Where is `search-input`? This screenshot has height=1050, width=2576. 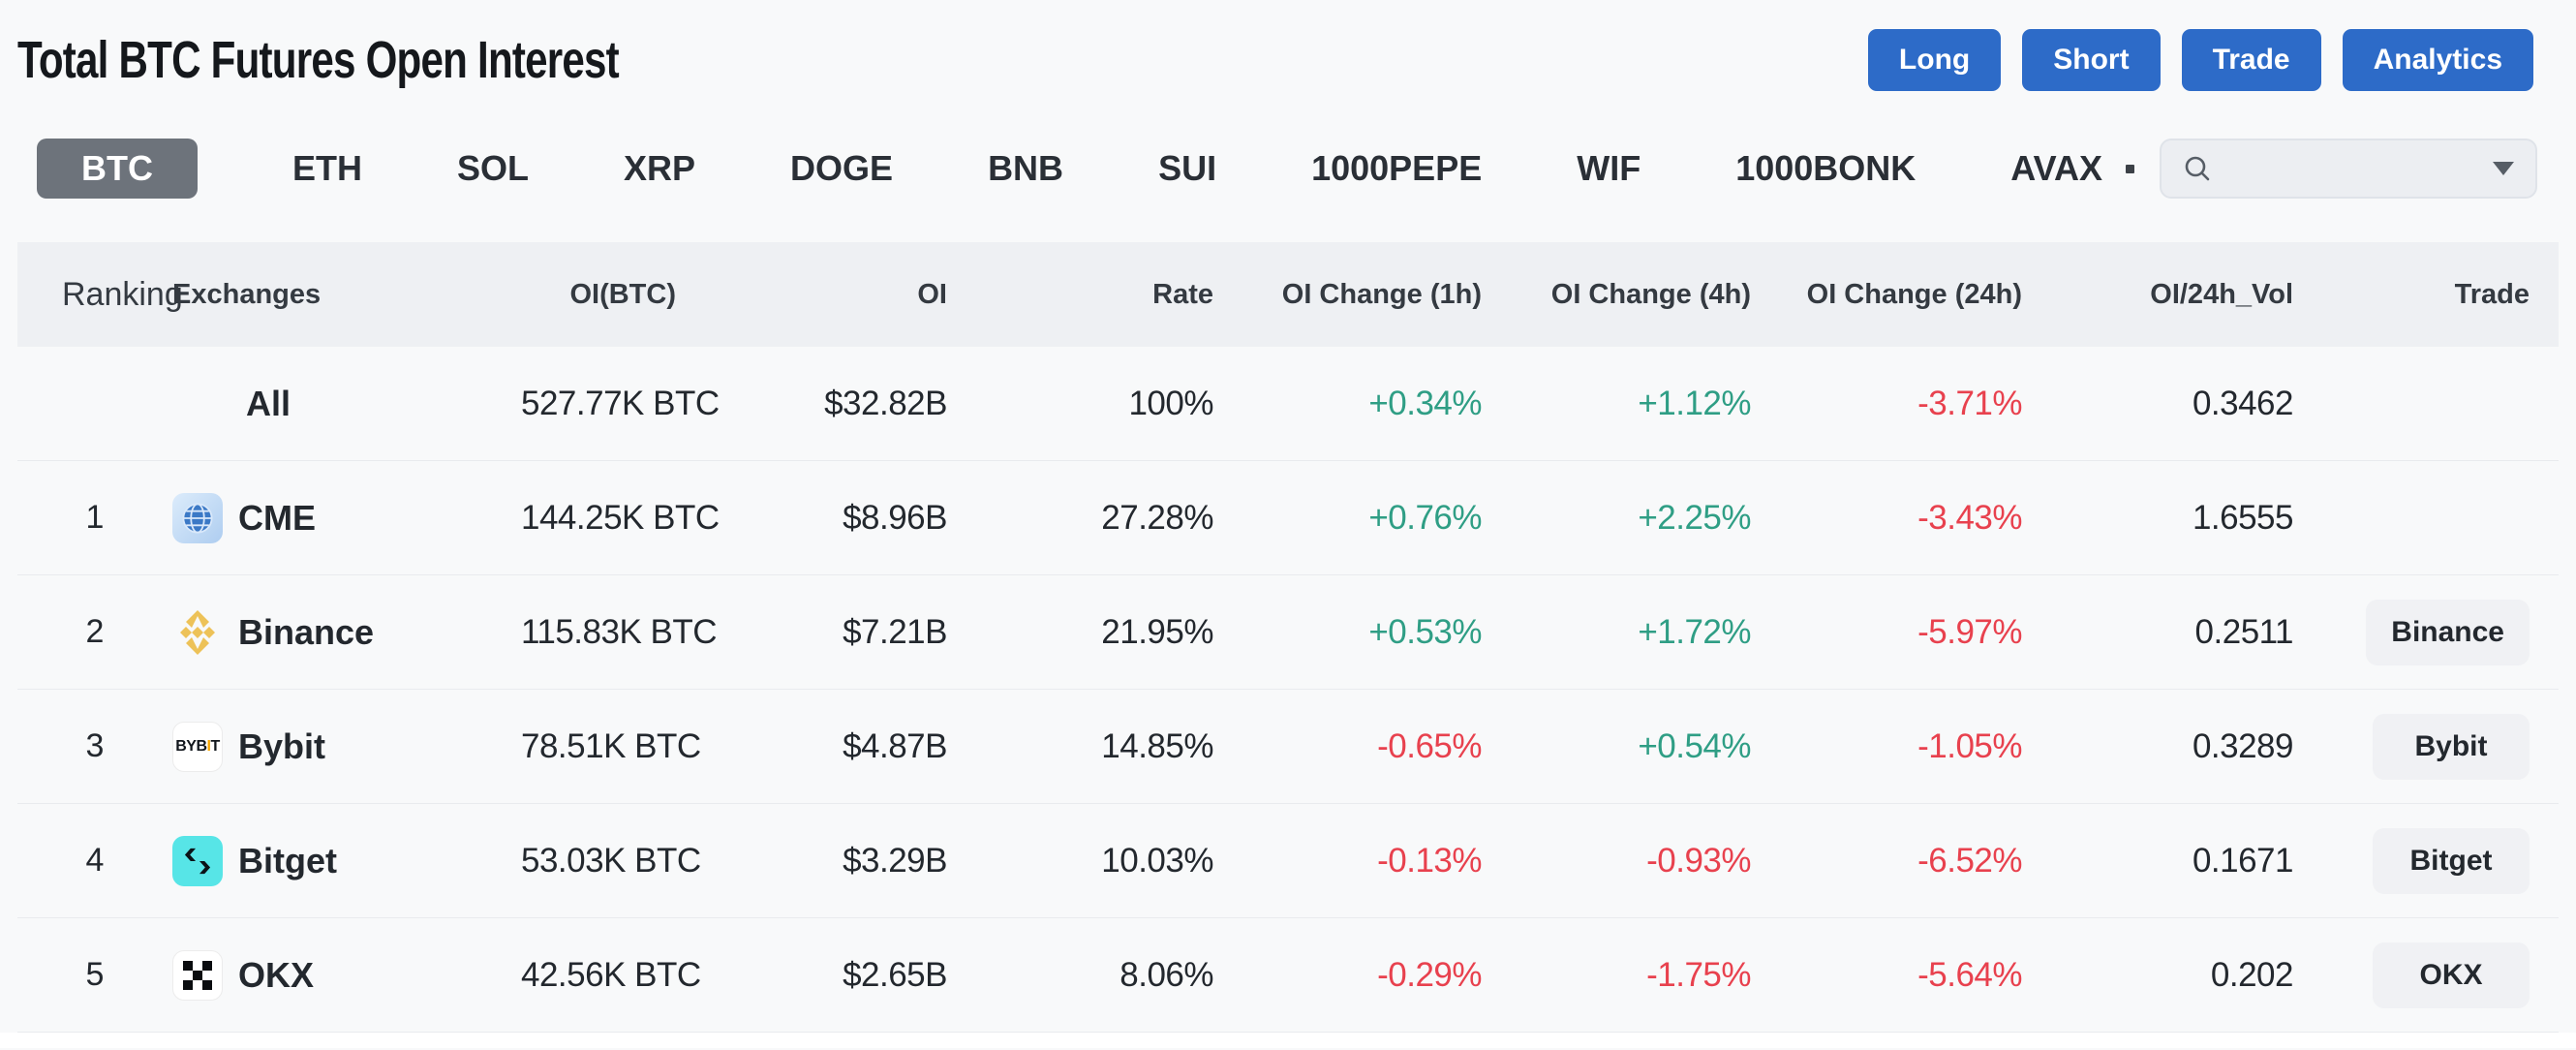
search-input is located at coordinates (2359, 168).